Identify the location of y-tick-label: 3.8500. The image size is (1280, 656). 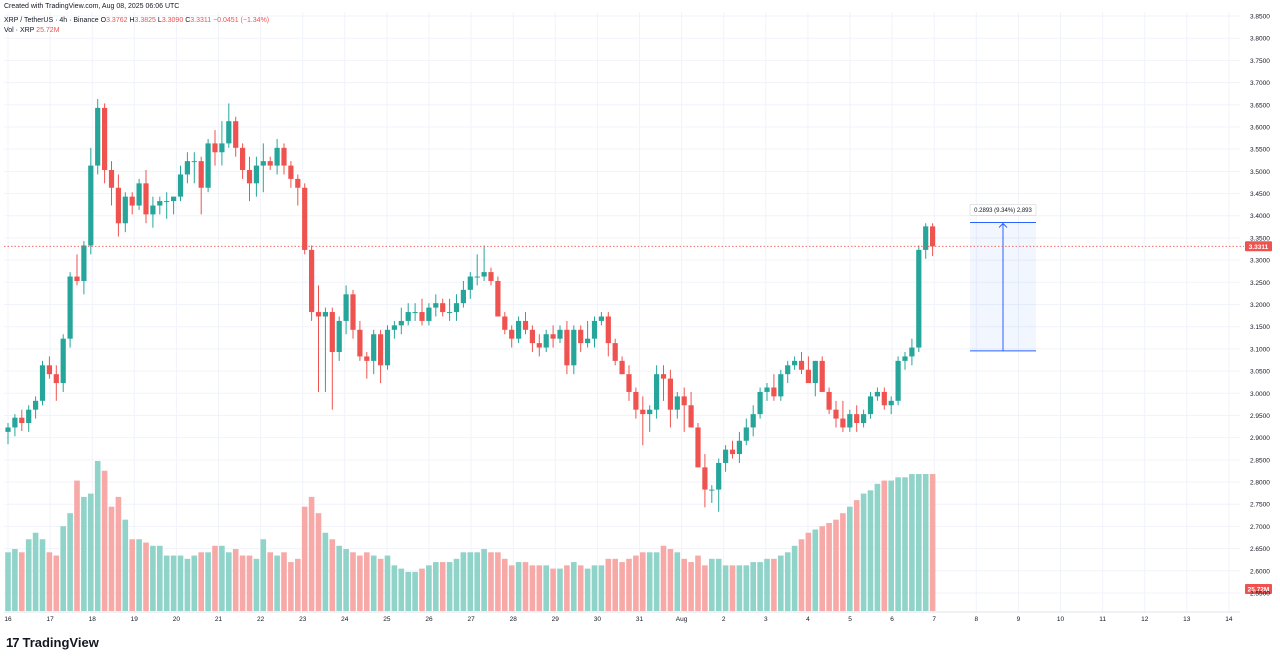
(1260, 17).